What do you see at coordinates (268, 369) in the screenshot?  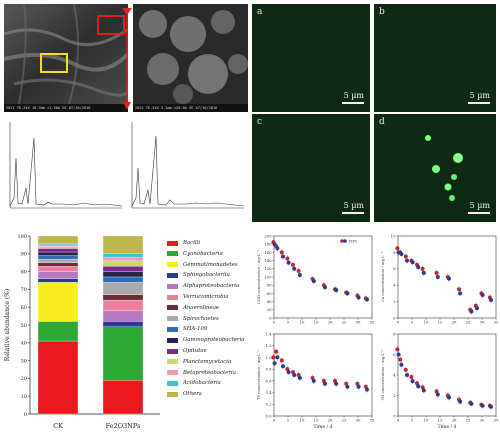 I see `y-tick-label: 0.8` at bounding box center [268, 369].